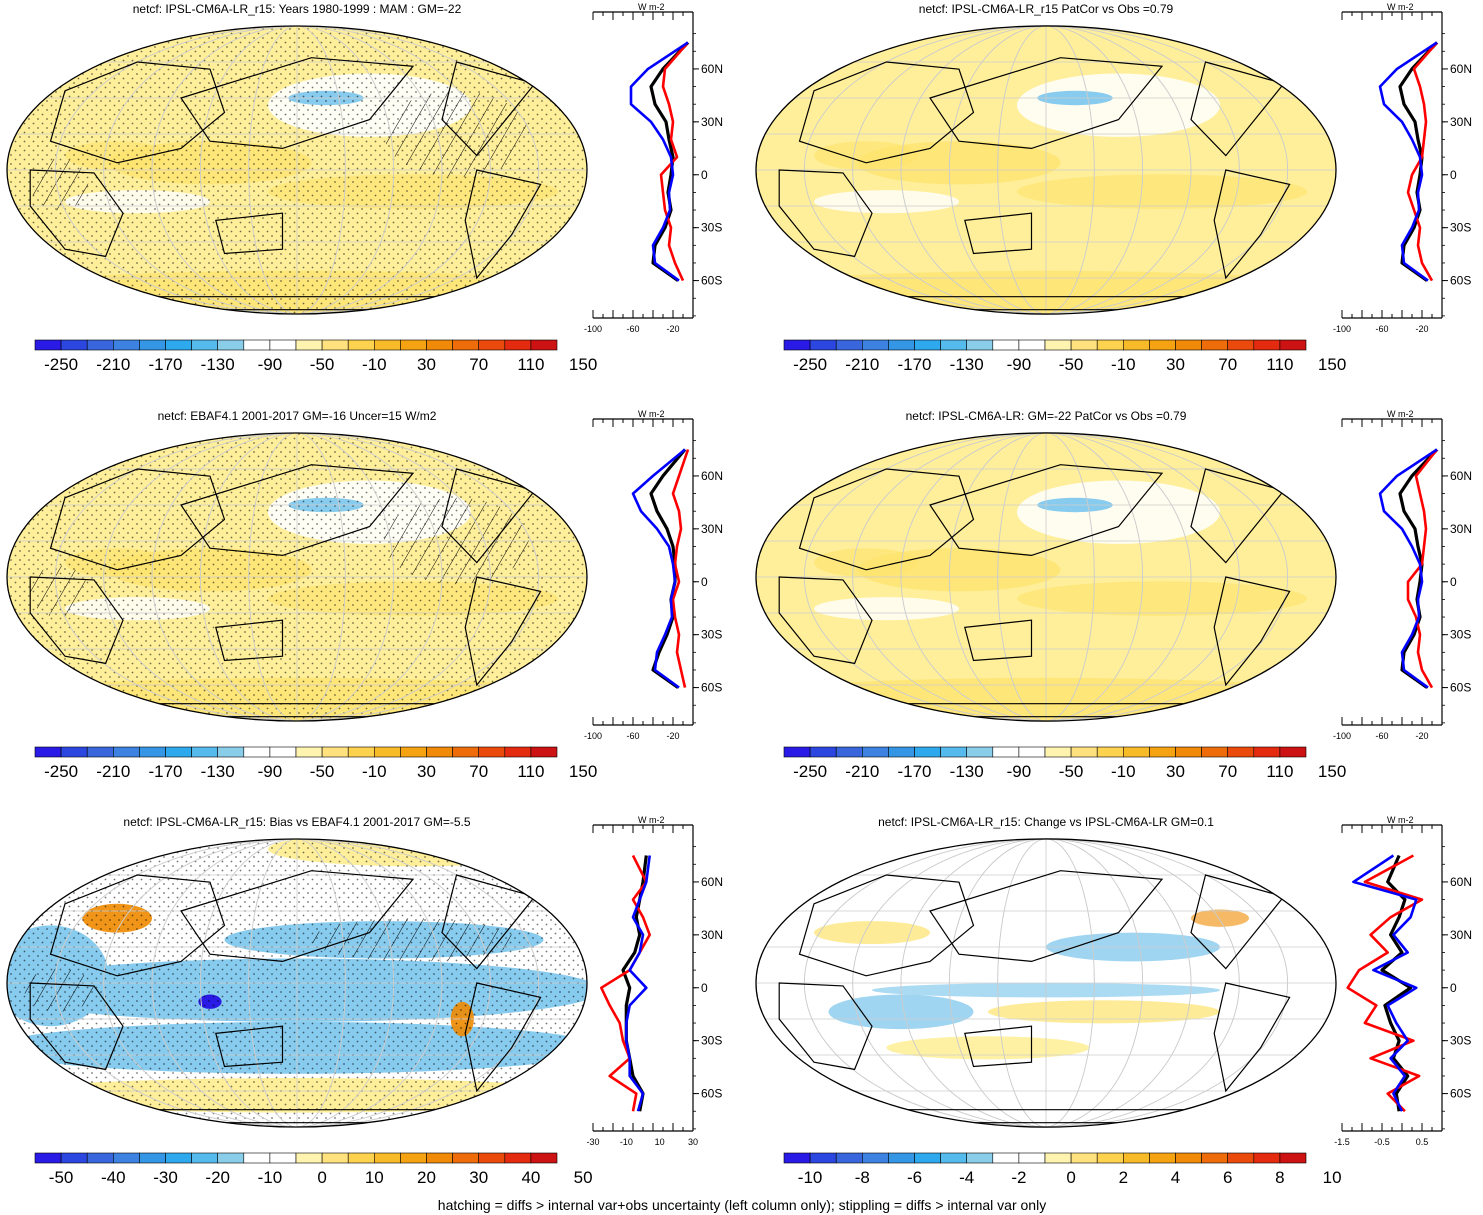 This screenshot has height=1215, width=1483. I want to click on profile-lat-label: 60N, so click(1461, 476).